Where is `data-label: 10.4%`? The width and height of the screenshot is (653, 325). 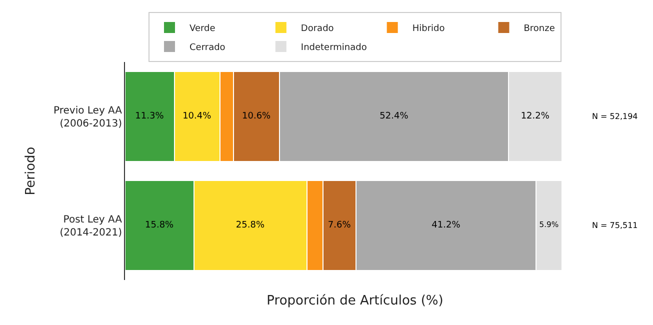
data-label: 10.4% is located at coordinates (197, 117).